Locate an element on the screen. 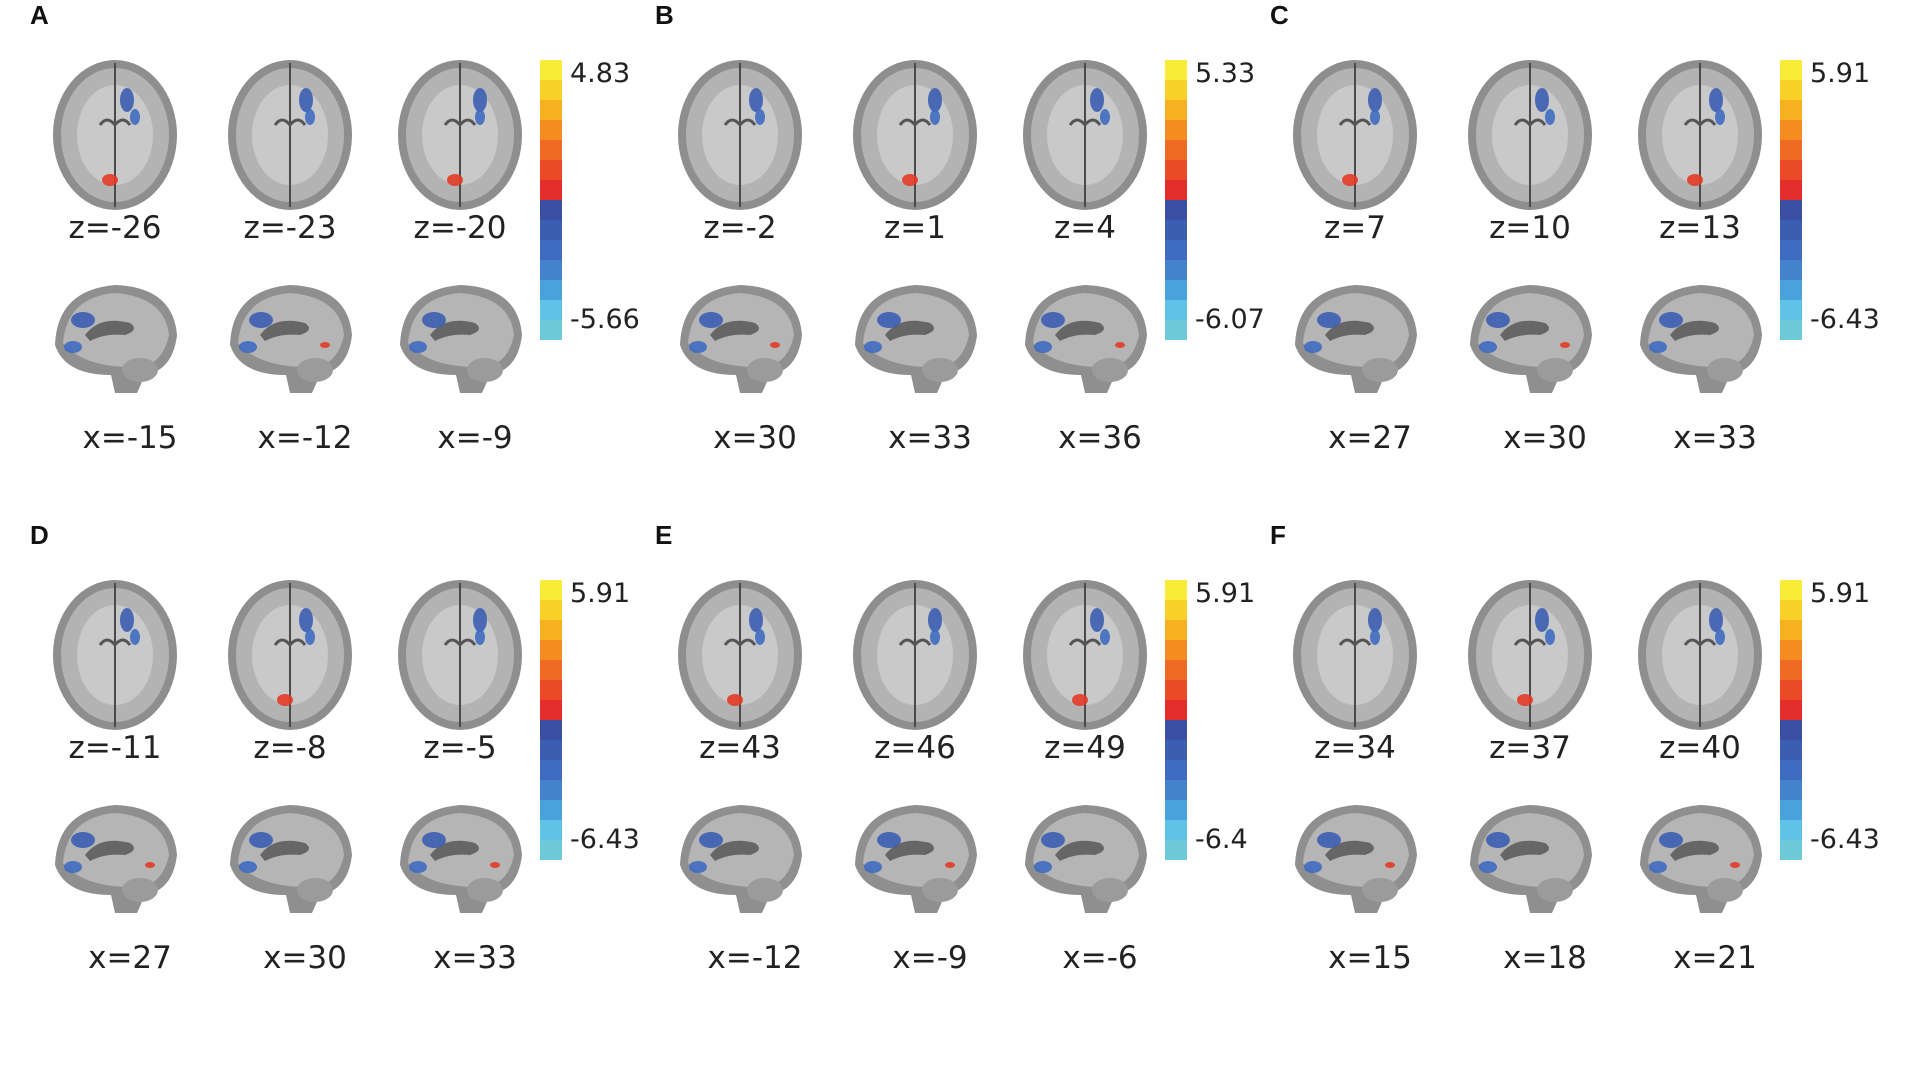 This screenshot has height=1066, width=1905. panel-letter: B is located at coordinates (664, 15).